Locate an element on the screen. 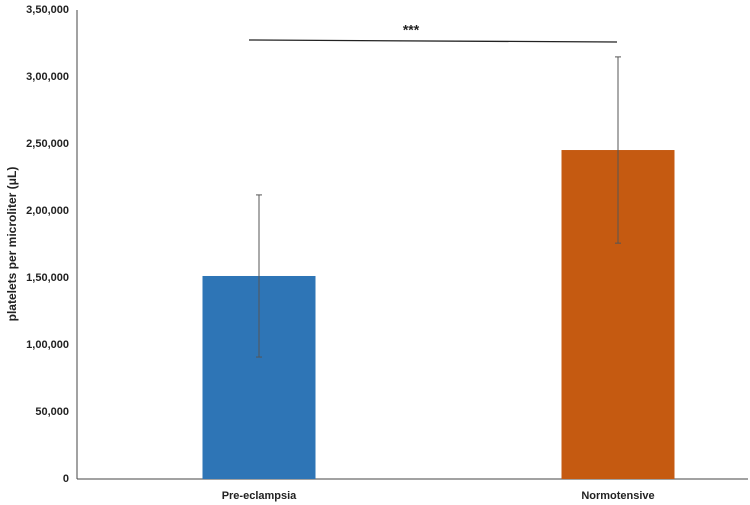 Image resolution: width=750 pixels, height=505 pixels. y-tick-label: 50,000 is located at coordinates (52, 412).